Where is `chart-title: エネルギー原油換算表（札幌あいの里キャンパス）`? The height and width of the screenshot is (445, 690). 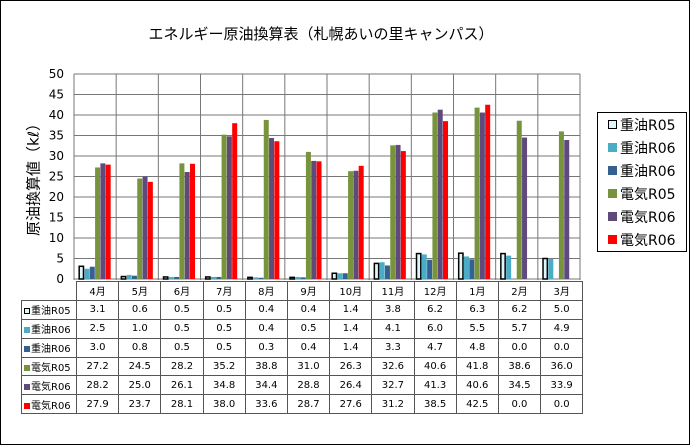
chart-title: エネルギー原油換算表（札幌あいの里キャンパス） is located at coordinates (321, 34).